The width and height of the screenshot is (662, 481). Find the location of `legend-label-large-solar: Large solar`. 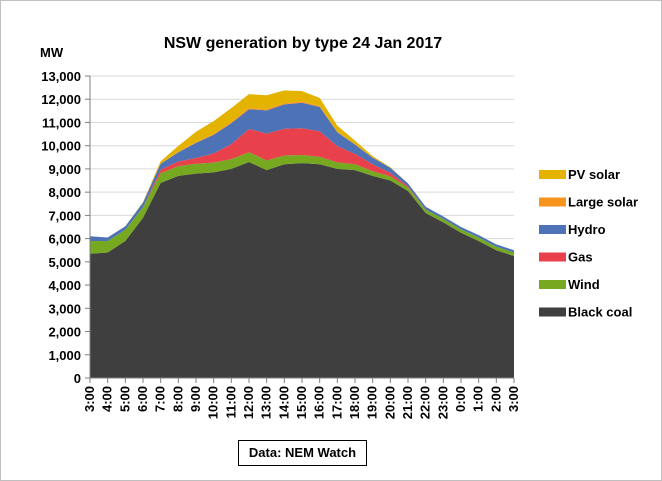

legend-label-large-solar: Large solar is located at coordinates (603, 202).